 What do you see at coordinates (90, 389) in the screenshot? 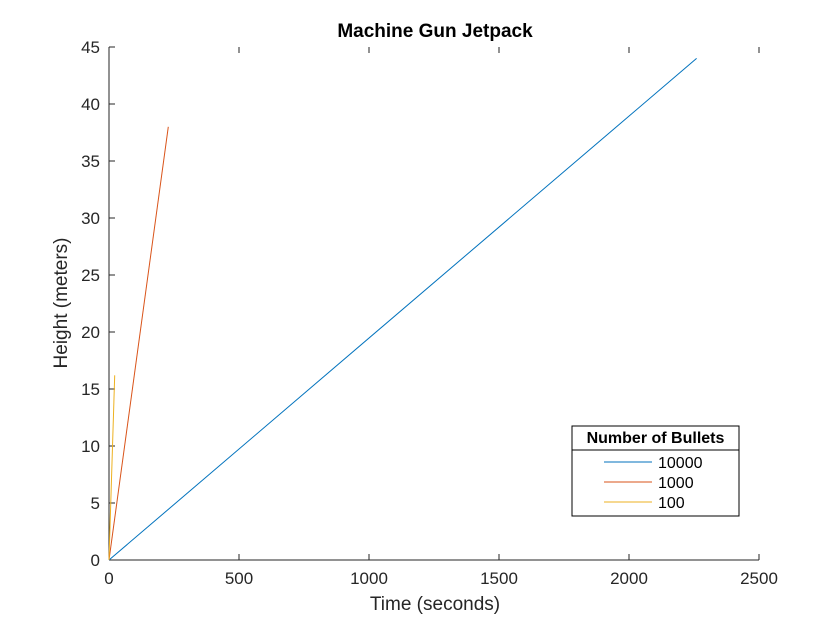
I see `y-tick-label: 15` at bounding box center [90, 389].